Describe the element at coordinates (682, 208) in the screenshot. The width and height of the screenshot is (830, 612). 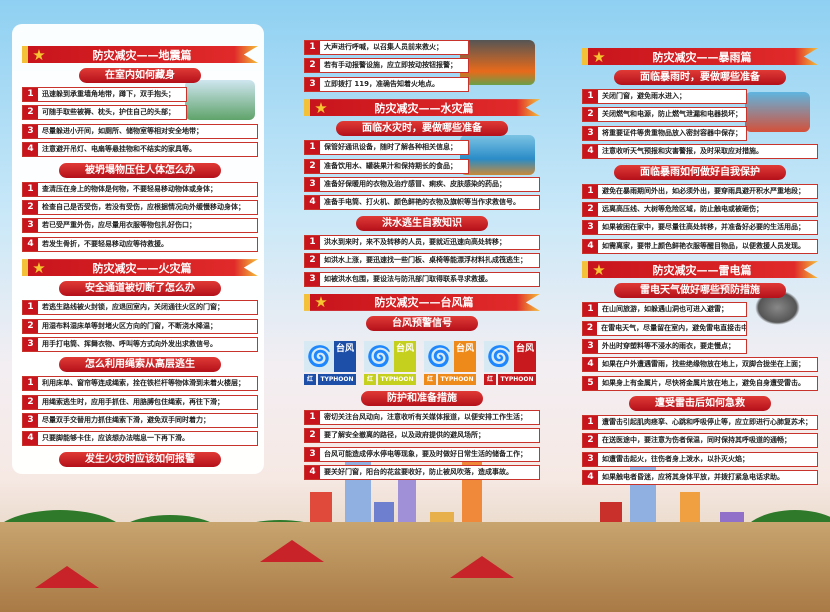
I see `item-text: 远离高压线、大树等危险区域，防止触电或被砸伤；` at that location.